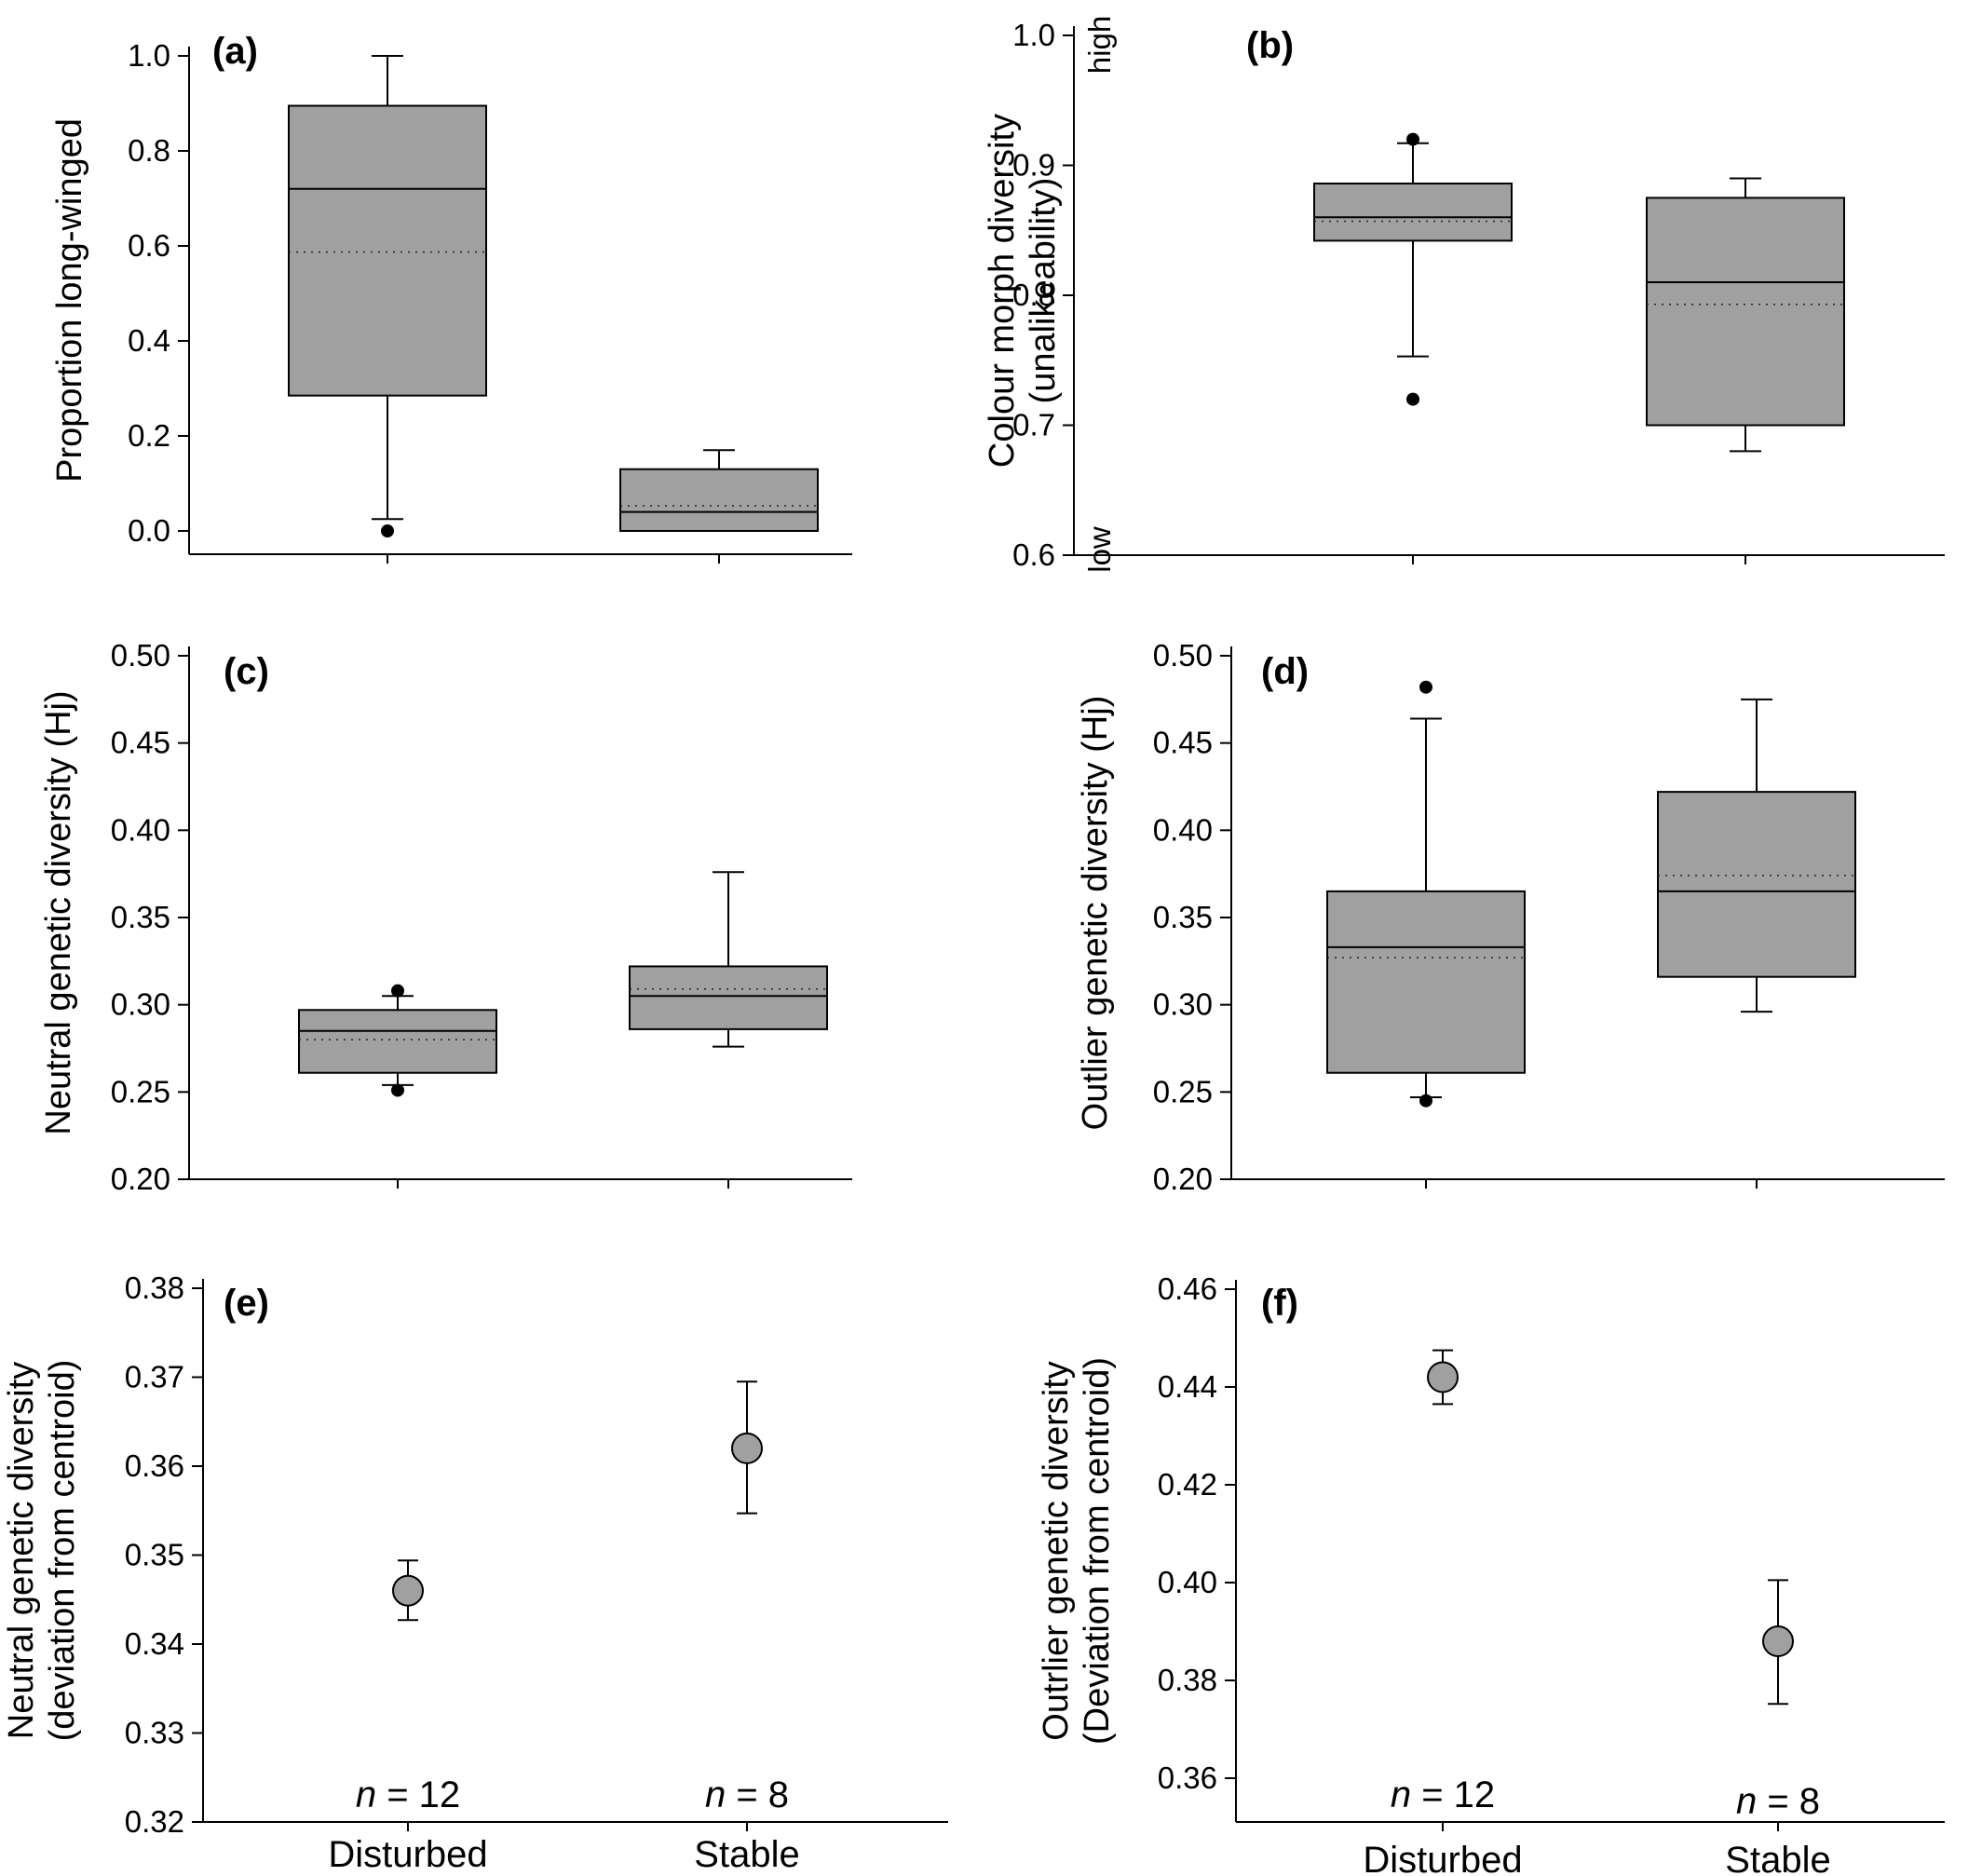 Image resolution: width=1982 pixels, height=1876 pixels. I want to click on panel-label: (e), so click(246, 1303).